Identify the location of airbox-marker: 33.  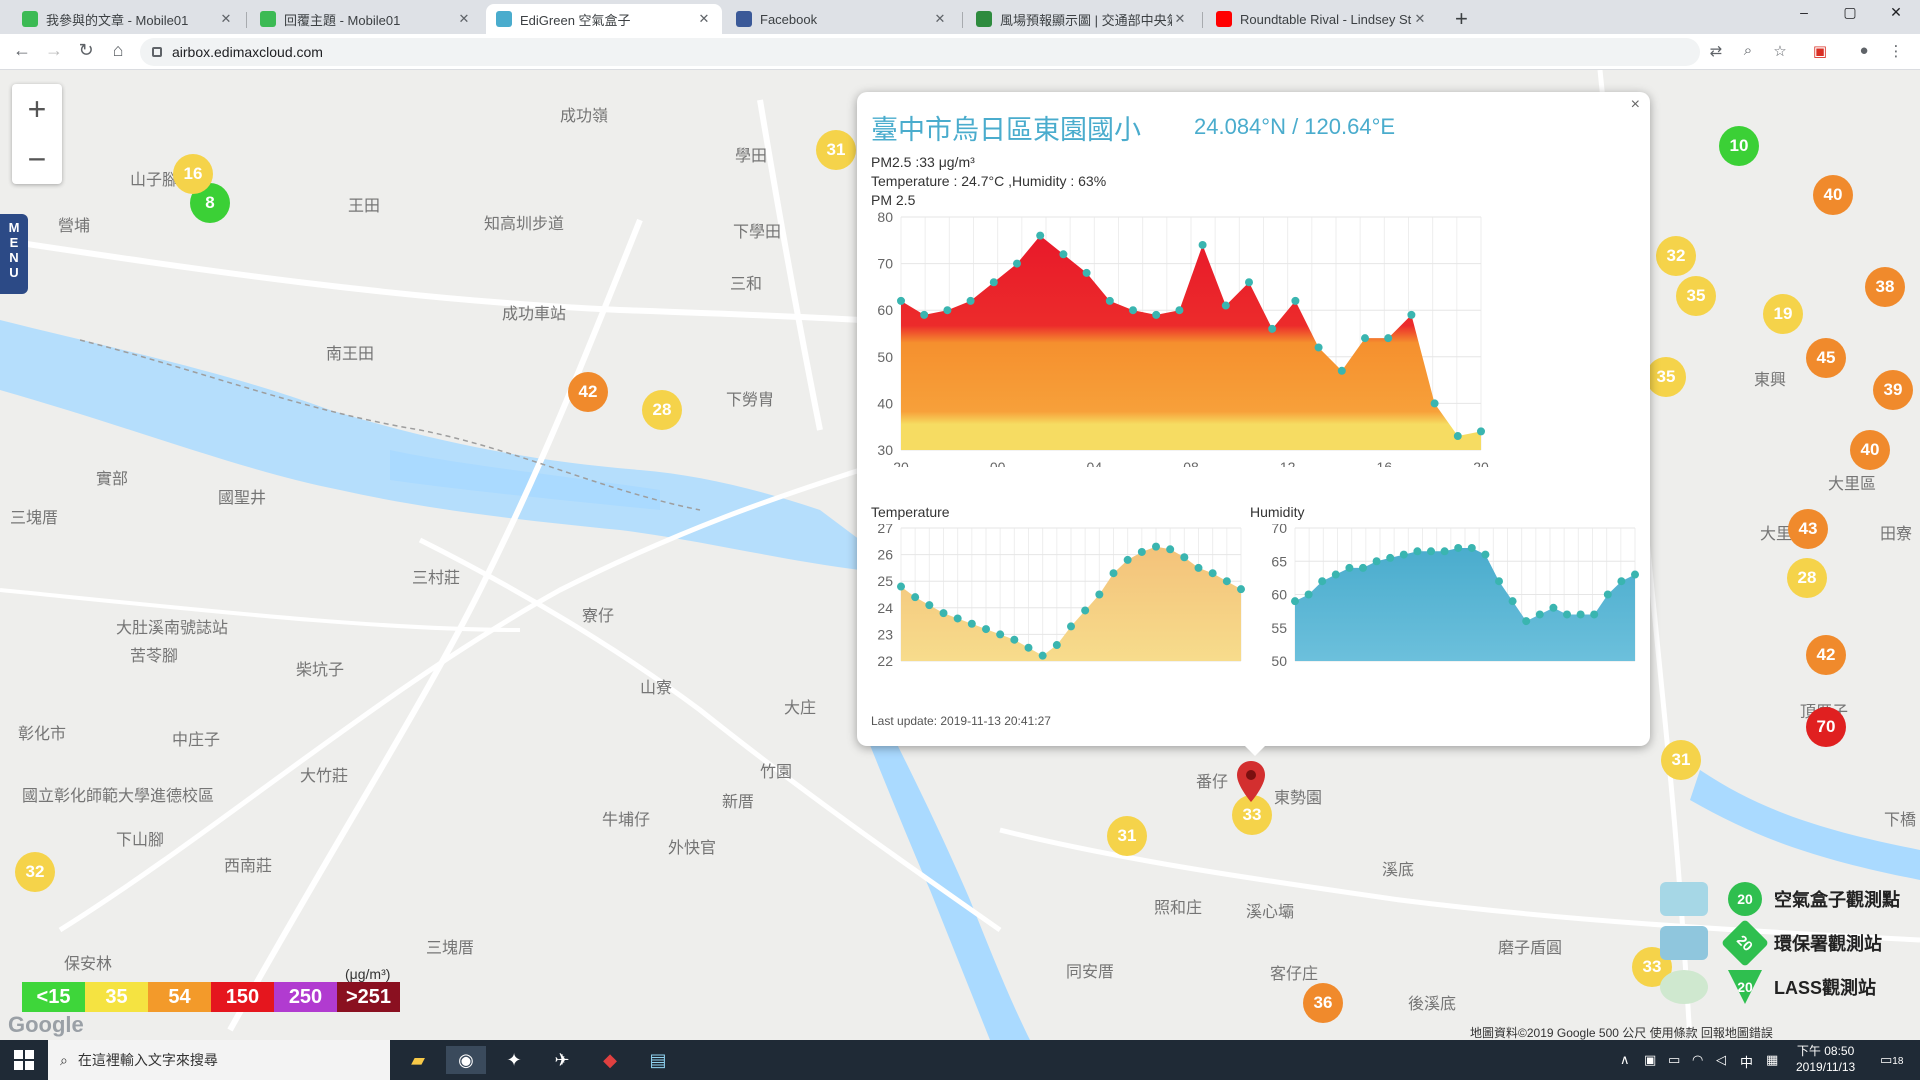
(1252, 815).